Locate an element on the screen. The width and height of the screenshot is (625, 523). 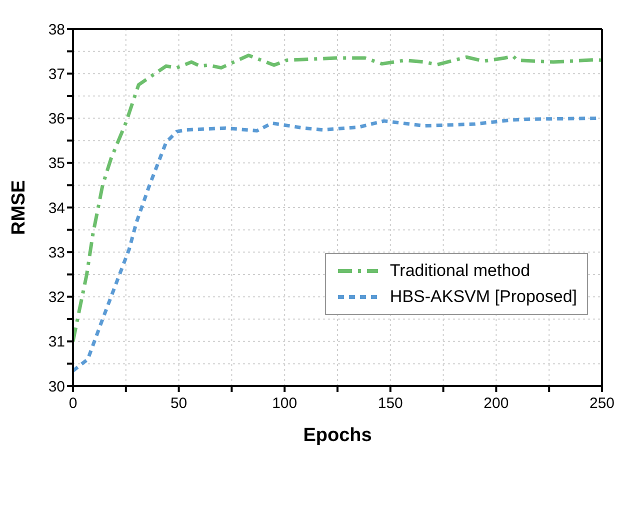
y-tick-label: 32 is located at coordinates (56, 297).